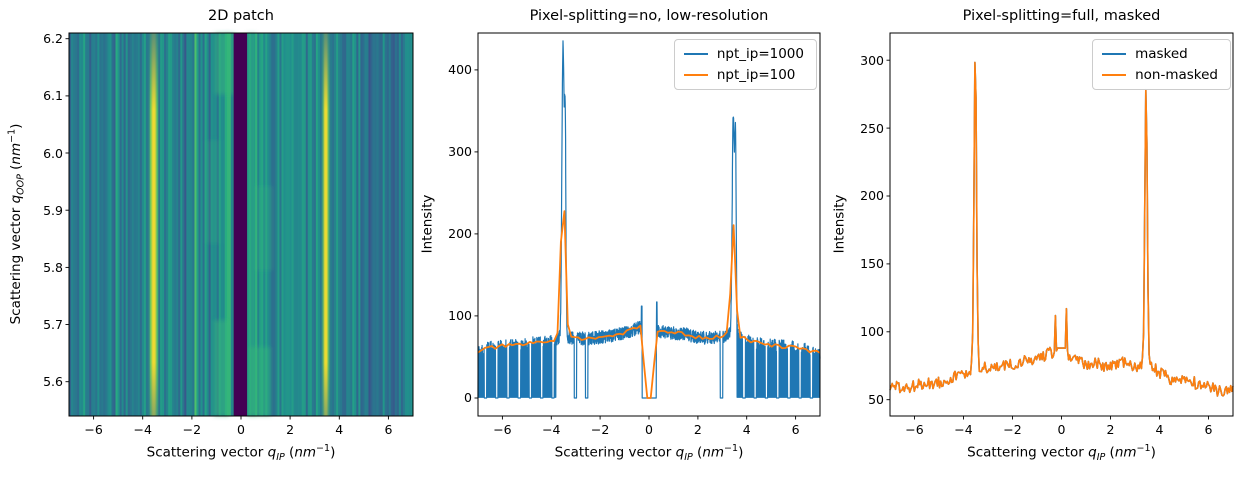 Image resolution: width=1241 pixels, height=478 pixels. Describe the element at coordinates (649, 16) in the screenshot. I see `middle-chart-title: Pixel-splitting=no, low-resolution` at that location.